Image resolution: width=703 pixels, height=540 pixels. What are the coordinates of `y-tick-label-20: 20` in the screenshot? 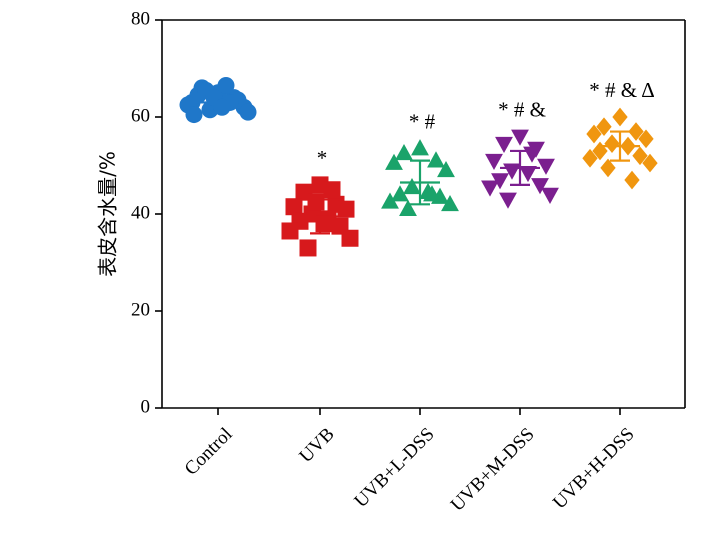 It's located at (140, 309).